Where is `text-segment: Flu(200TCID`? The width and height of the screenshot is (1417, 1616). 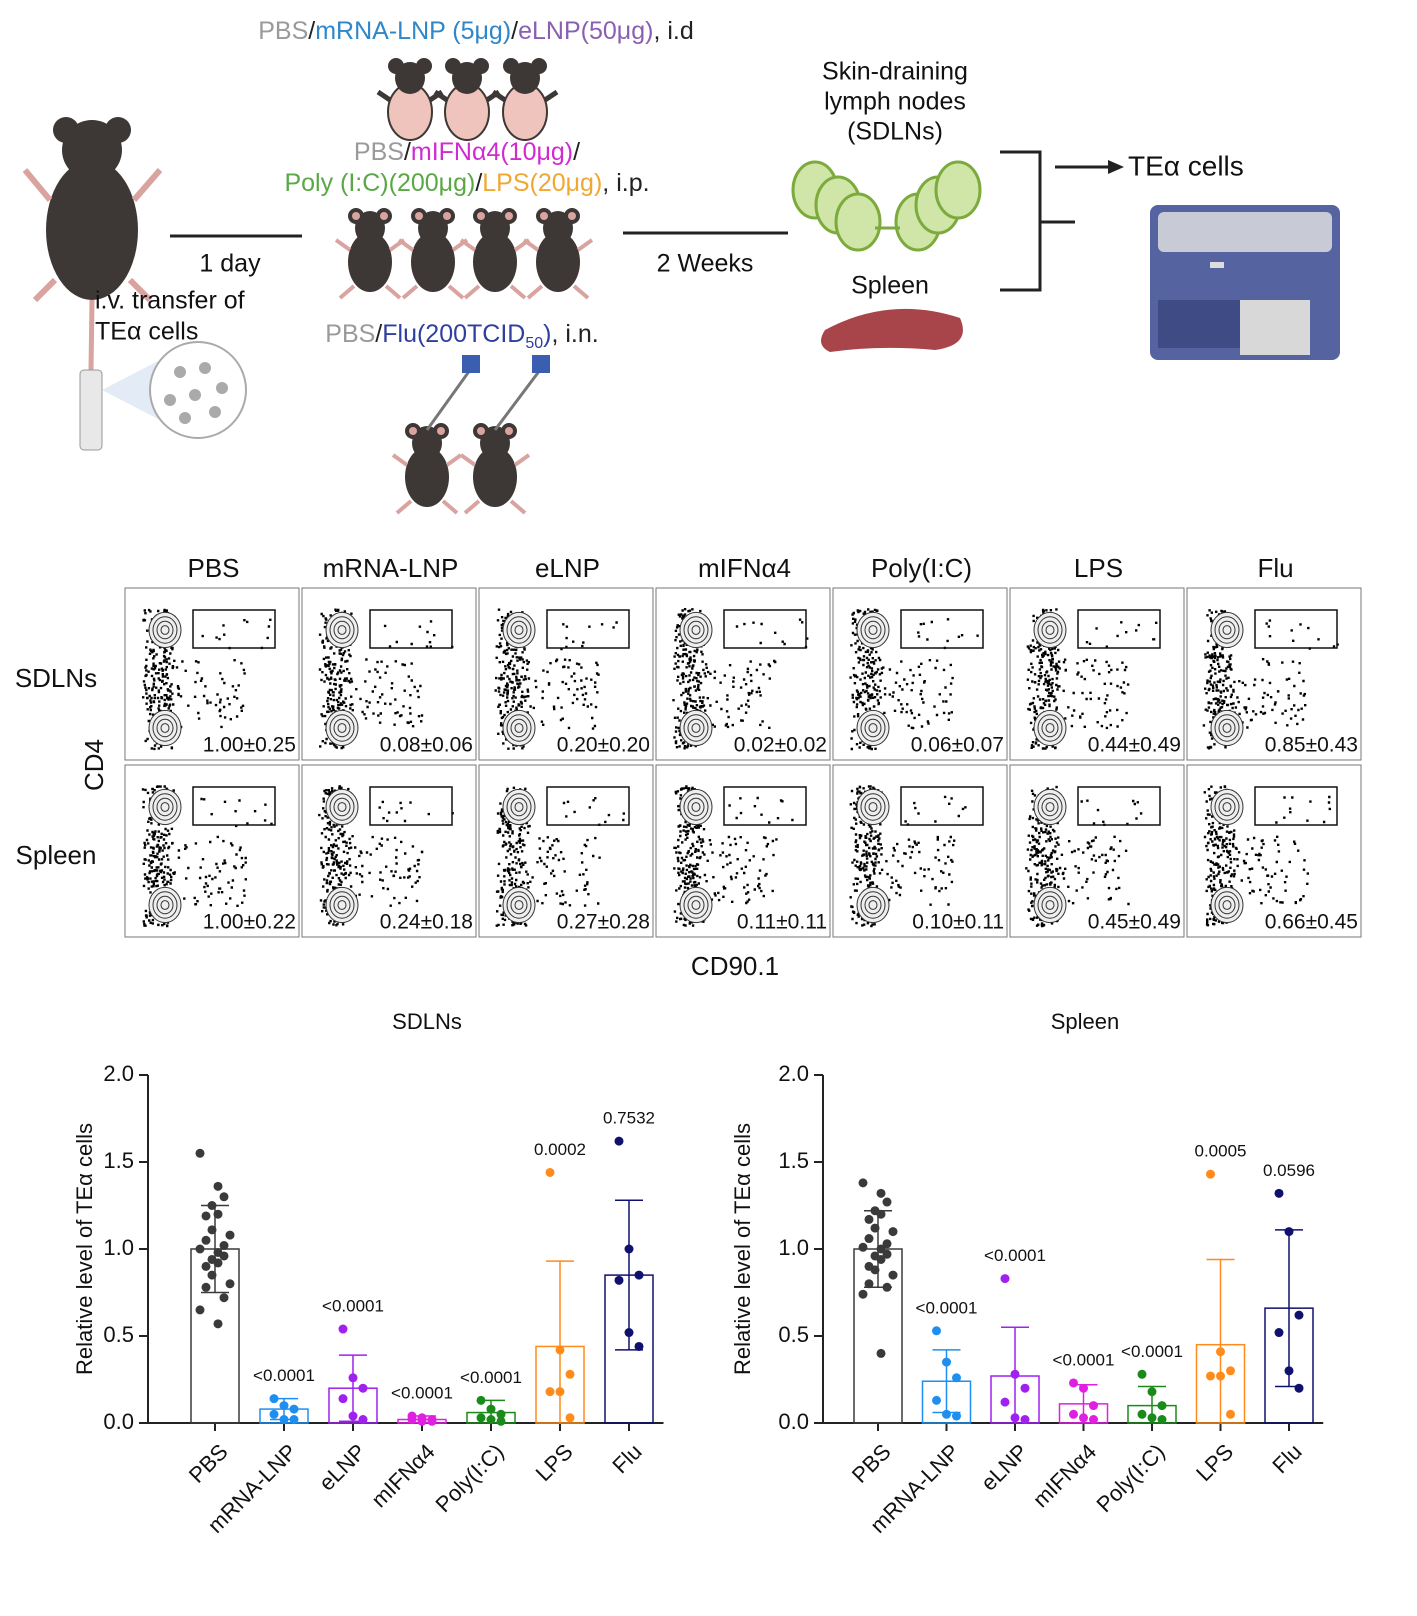
text-segment: Flu(200TCID is located at coordinates (453, 334).